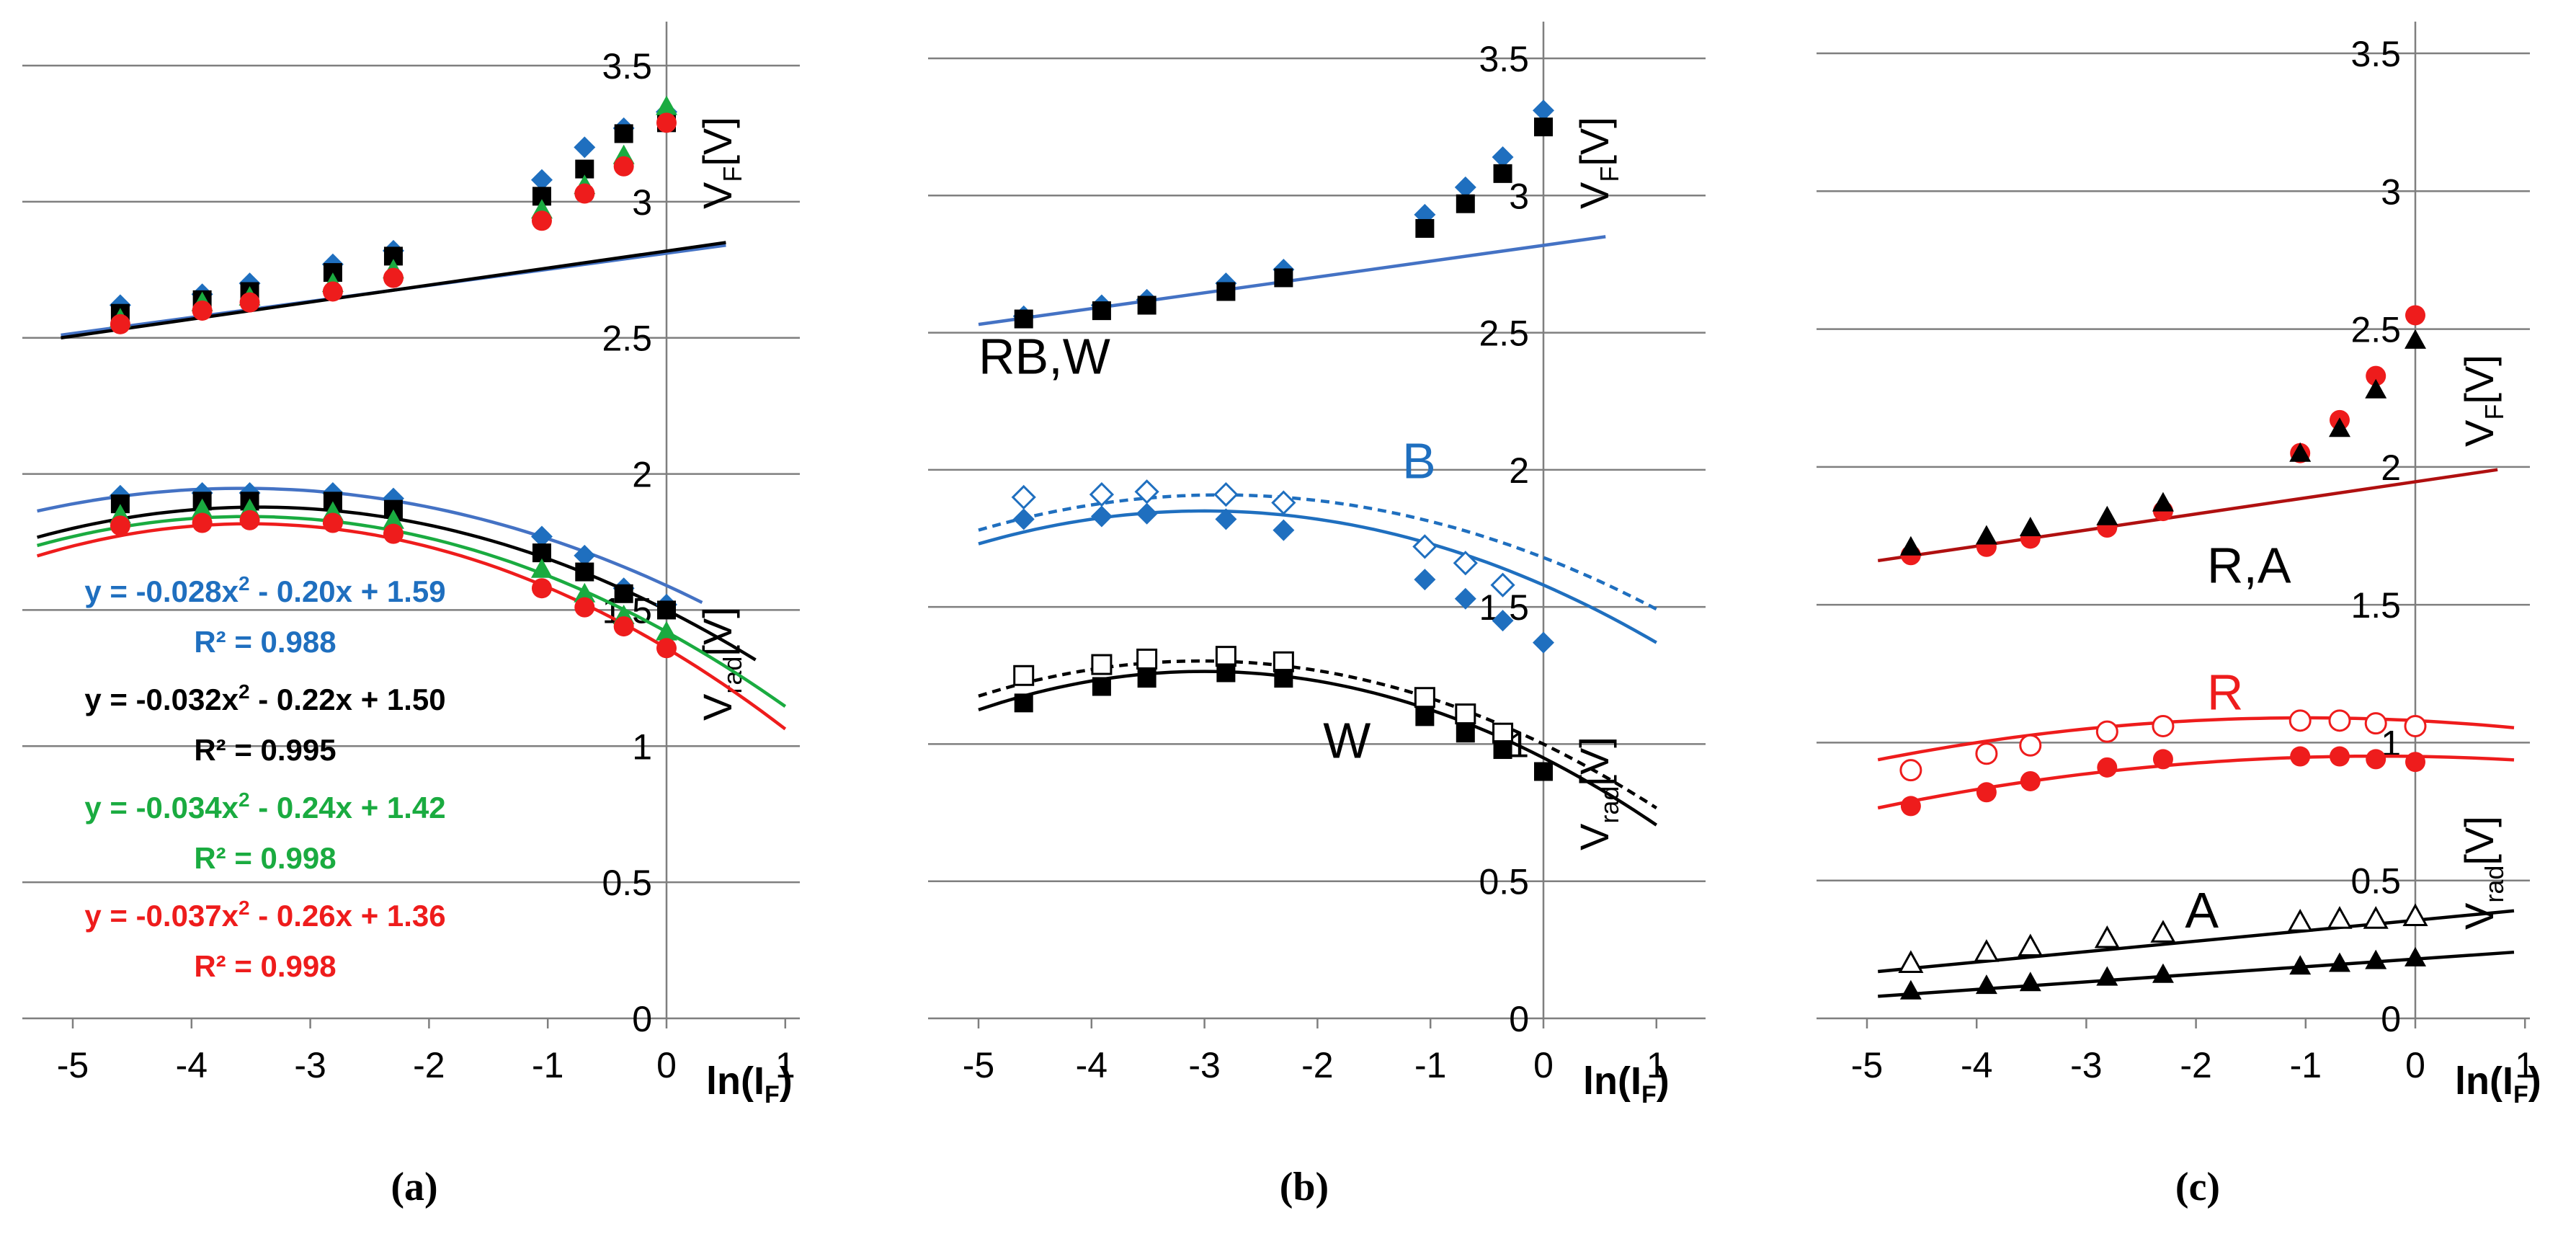  Describe the element at coordinates (1504, 59) in the screenshot. I see `y-tick-label-b-7: 3.5` at that location.